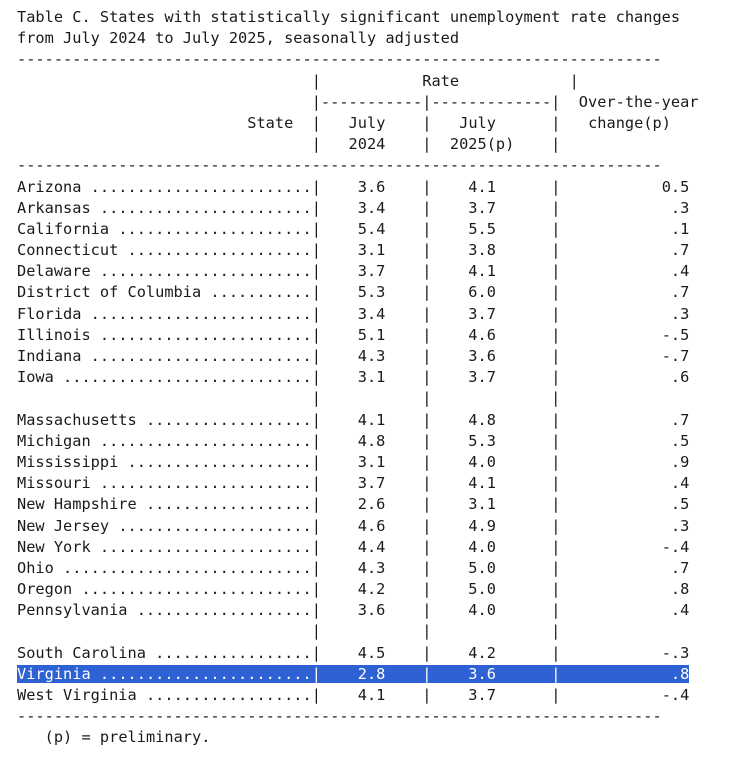  I want to click on col-2024-header-l2: 2024, so click(367, 144).